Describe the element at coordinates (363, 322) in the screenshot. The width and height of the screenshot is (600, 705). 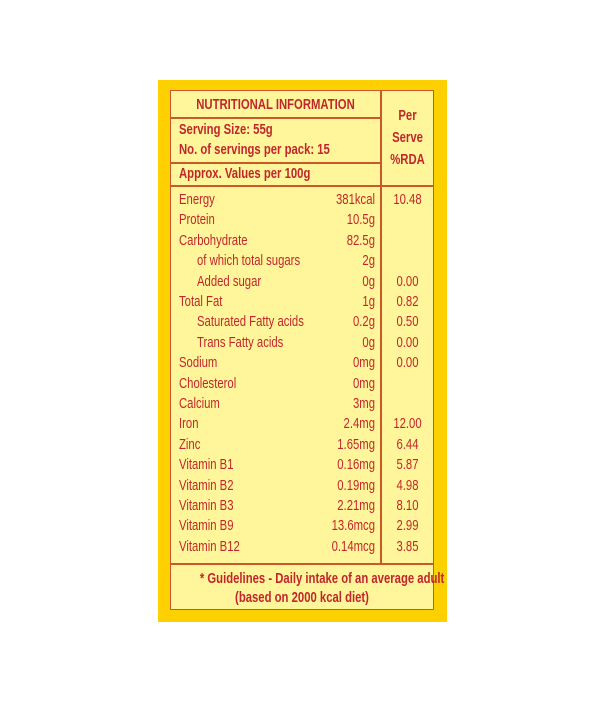
I see `nutrient-value: 0.2g` at that location.